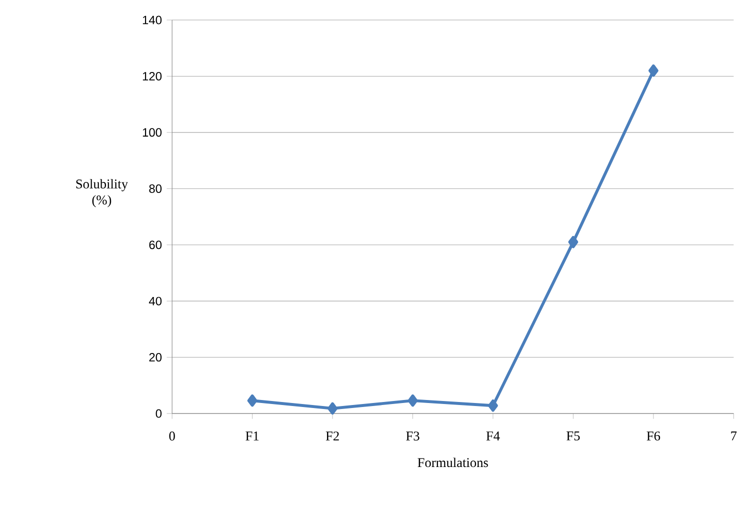 This screenshot has width=739, height=506. What do you see at coordinates (155, 245) in the screenshot?
I see `y-tick-label: 60` at bounding box center [155, 245].